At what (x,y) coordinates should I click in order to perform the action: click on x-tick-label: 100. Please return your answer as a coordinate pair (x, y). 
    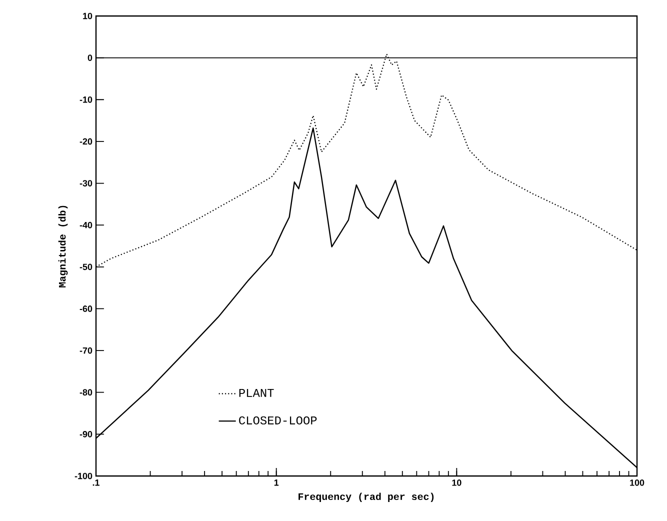
    Looking at the image, I should click on (637, 483).